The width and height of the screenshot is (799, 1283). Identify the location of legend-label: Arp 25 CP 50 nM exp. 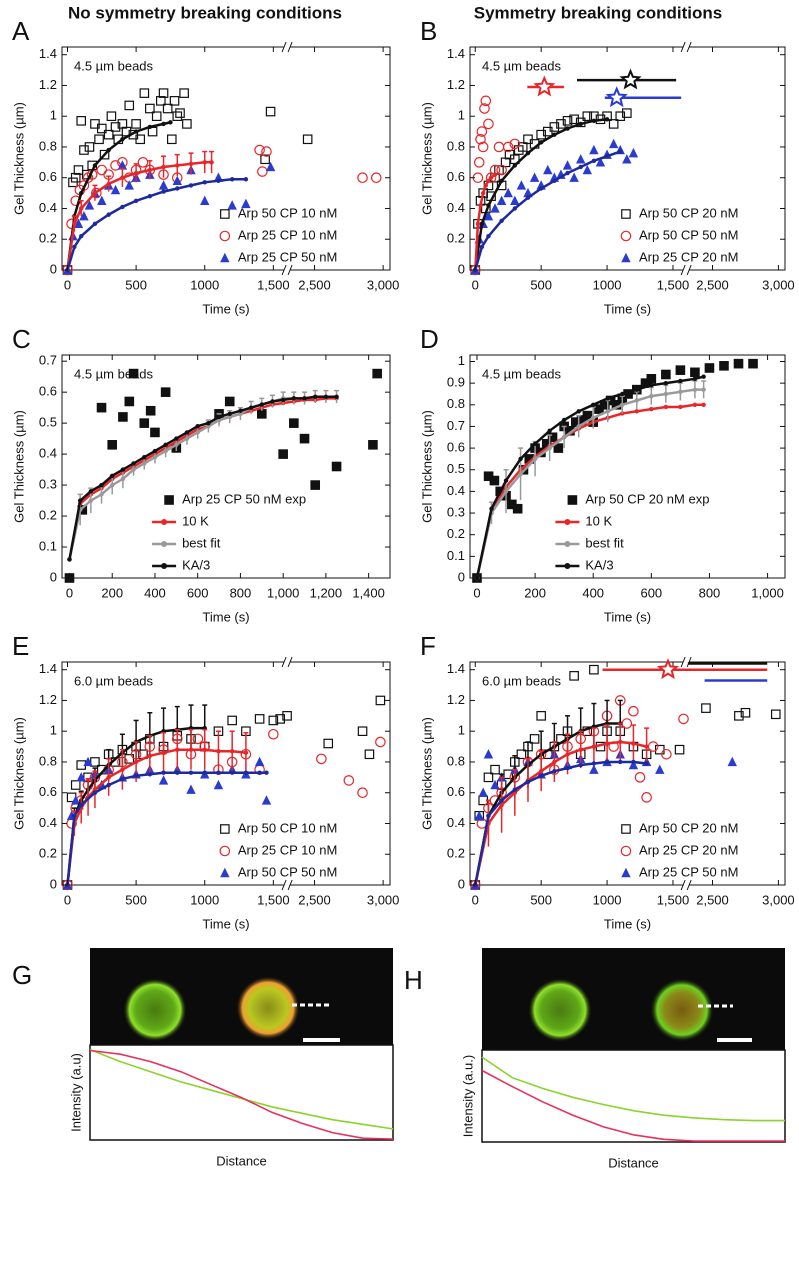
(244, 498).